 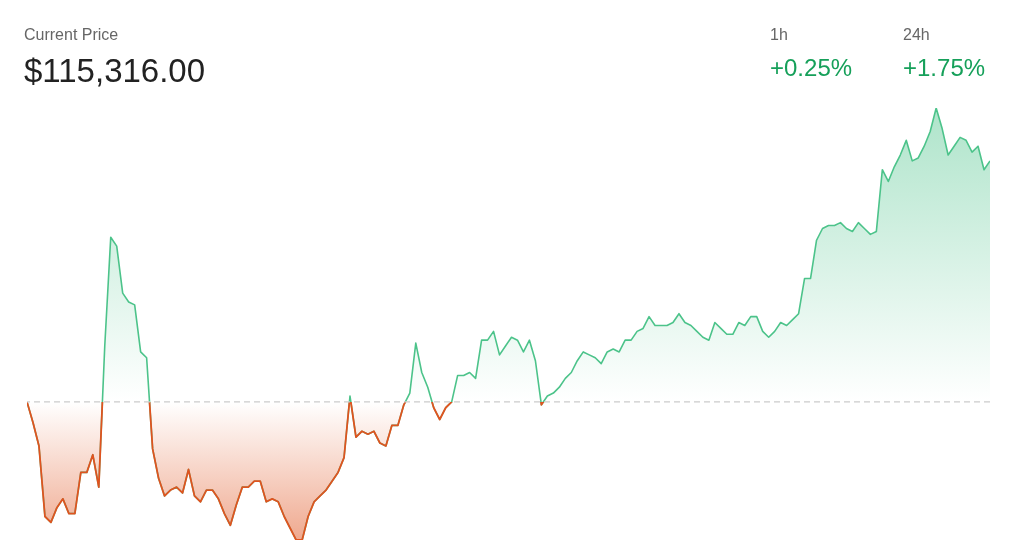 What do you see at coordinates (115, 71) in the screenshot?
I see `chart-subtitle: $115,316.00` at bounding box center [115, 71].